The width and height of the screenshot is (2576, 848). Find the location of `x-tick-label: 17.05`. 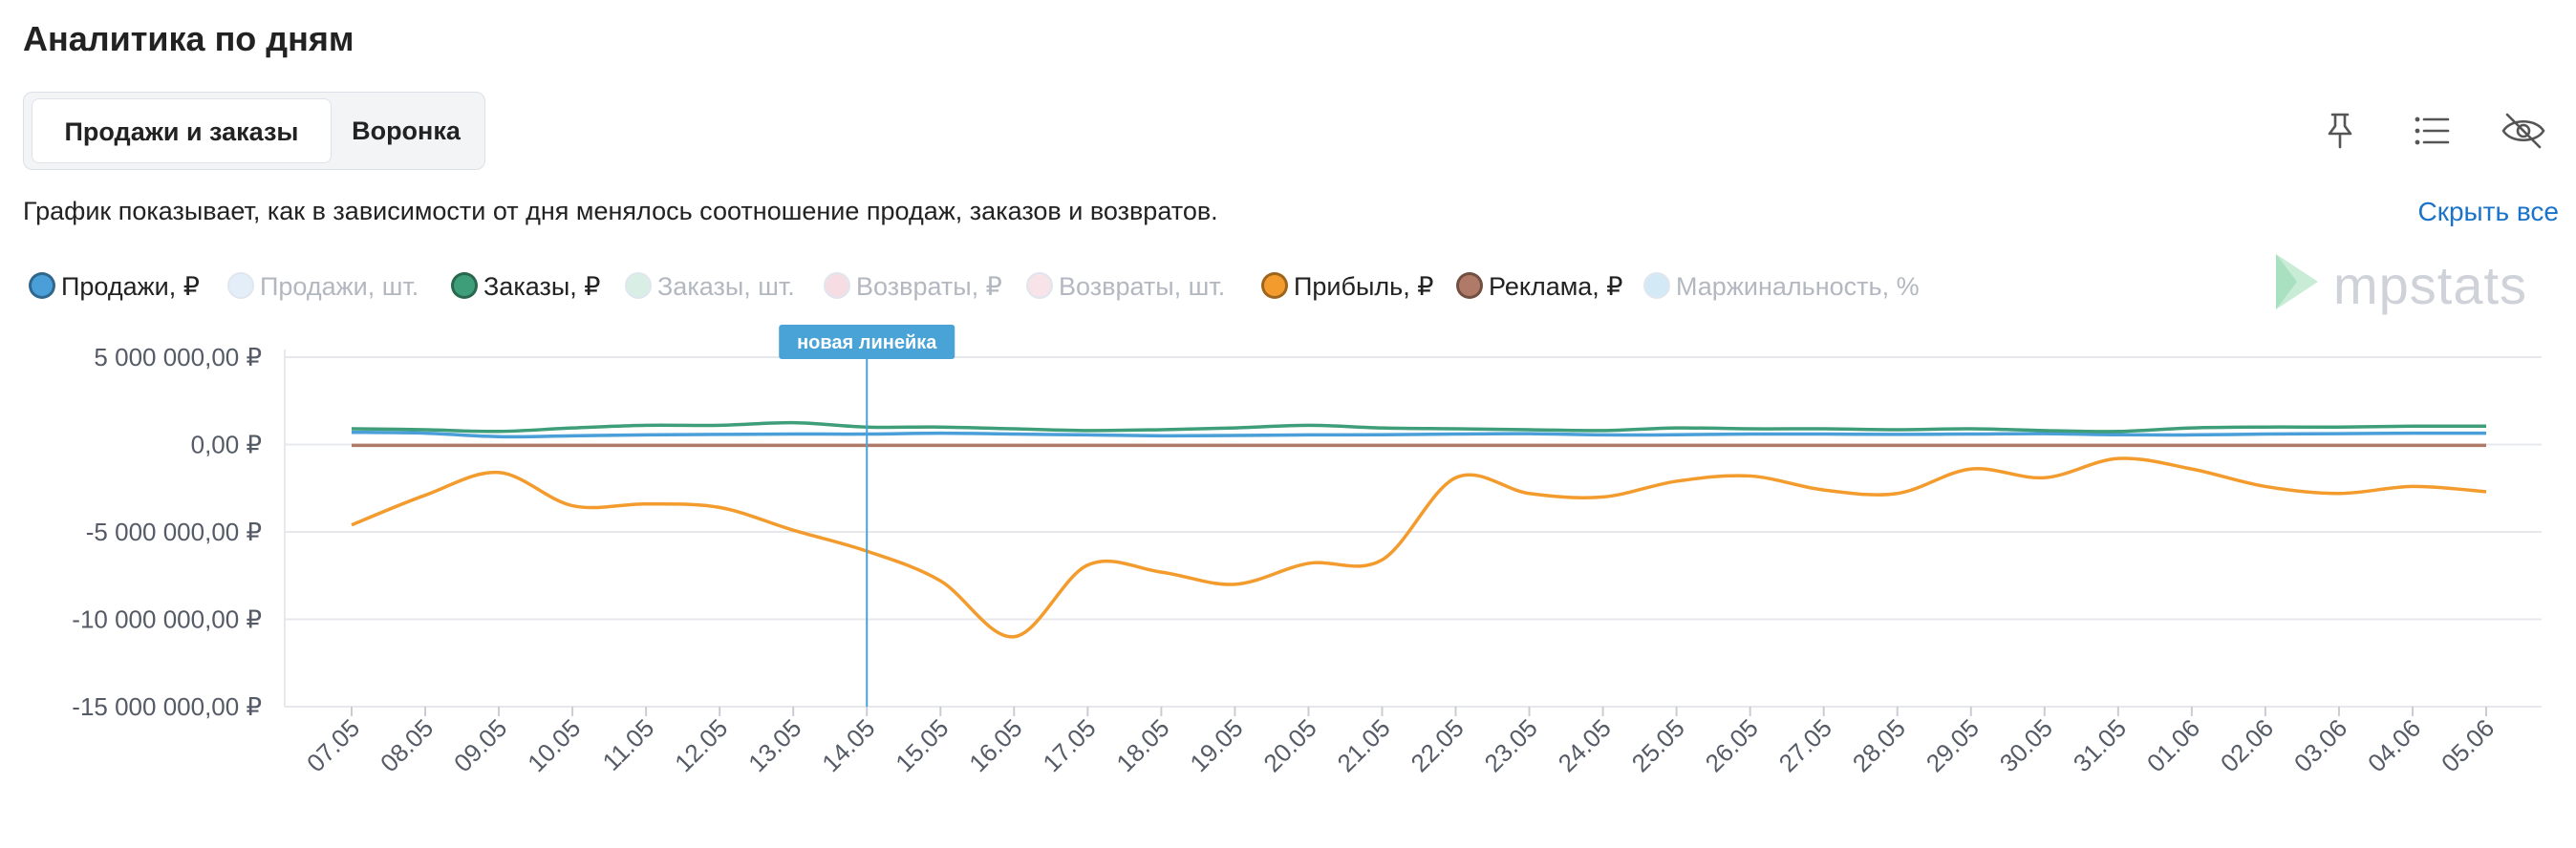

x-tick-label: 17.05 is located at coordinates (1069, 745).